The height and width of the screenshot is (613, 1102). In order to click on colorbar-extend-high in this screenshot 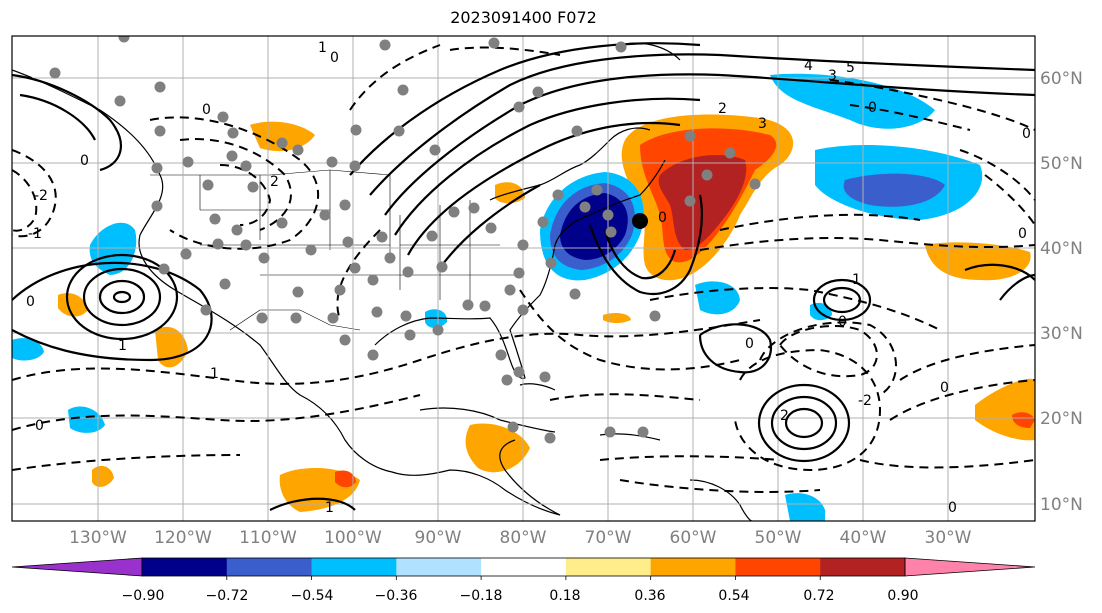, I will do `click(970, 567)`.